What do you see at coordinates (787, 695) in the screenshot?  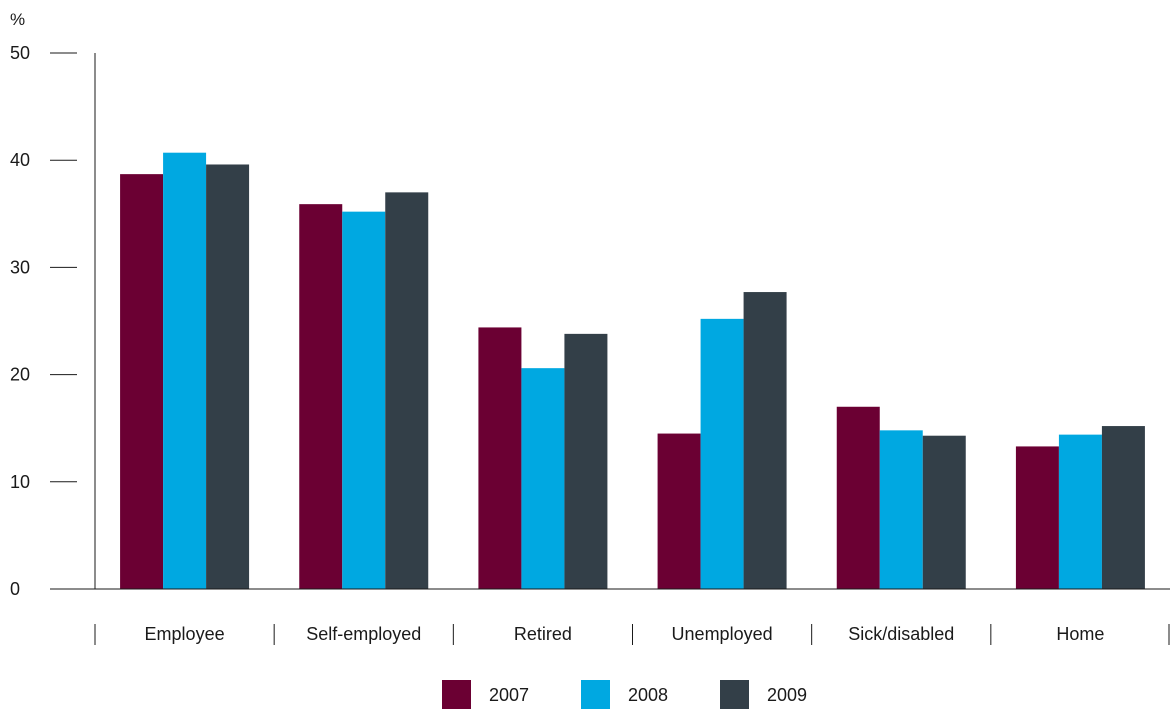 I see `legend-label-2009: 2009` at bounding box center [787, 695].